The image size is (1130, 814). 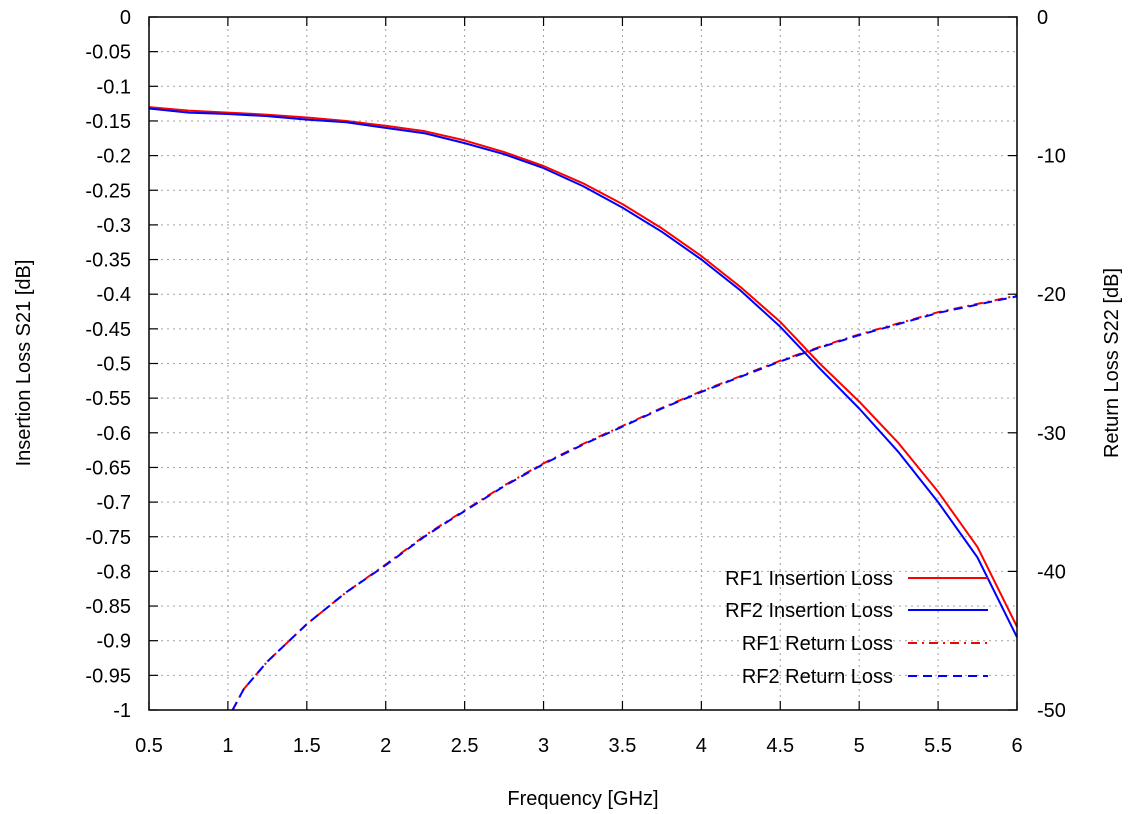 I want to click on y-tick-label: -0.2, so click(x=114, y=157).